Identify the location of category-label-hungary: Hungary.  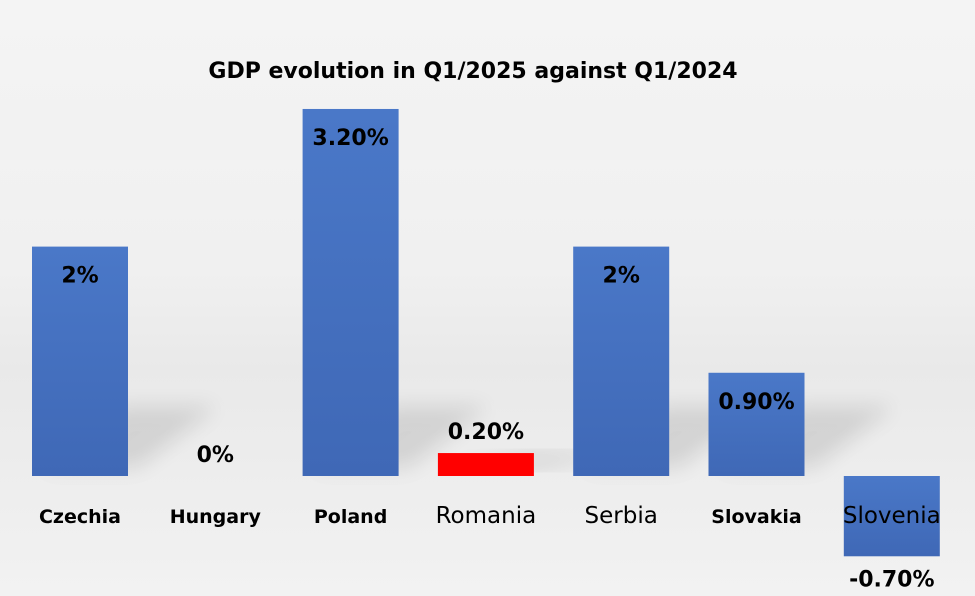
(216, 517).